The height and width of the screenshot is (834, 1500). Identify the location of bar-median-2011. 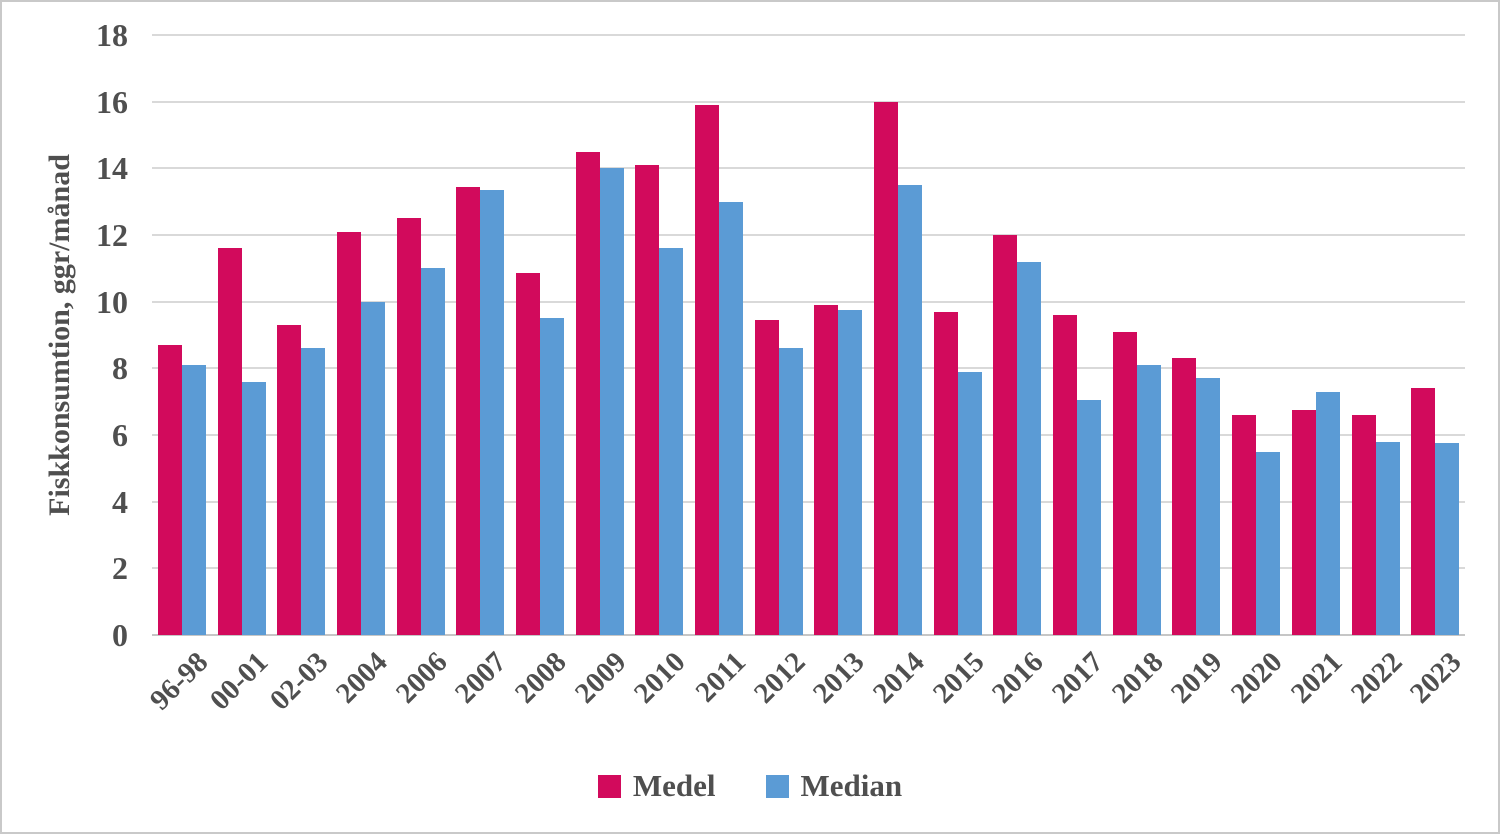
(731, 418).